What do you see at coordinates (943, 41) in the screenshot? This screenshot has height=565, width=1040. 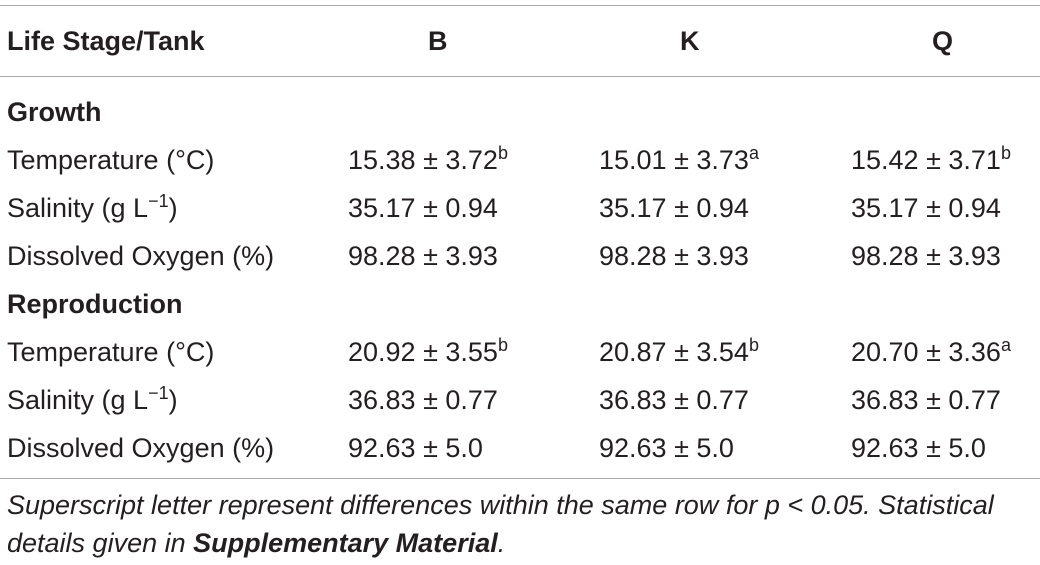 I see `header-tank-q: Q` at bounding box center [943, 41].